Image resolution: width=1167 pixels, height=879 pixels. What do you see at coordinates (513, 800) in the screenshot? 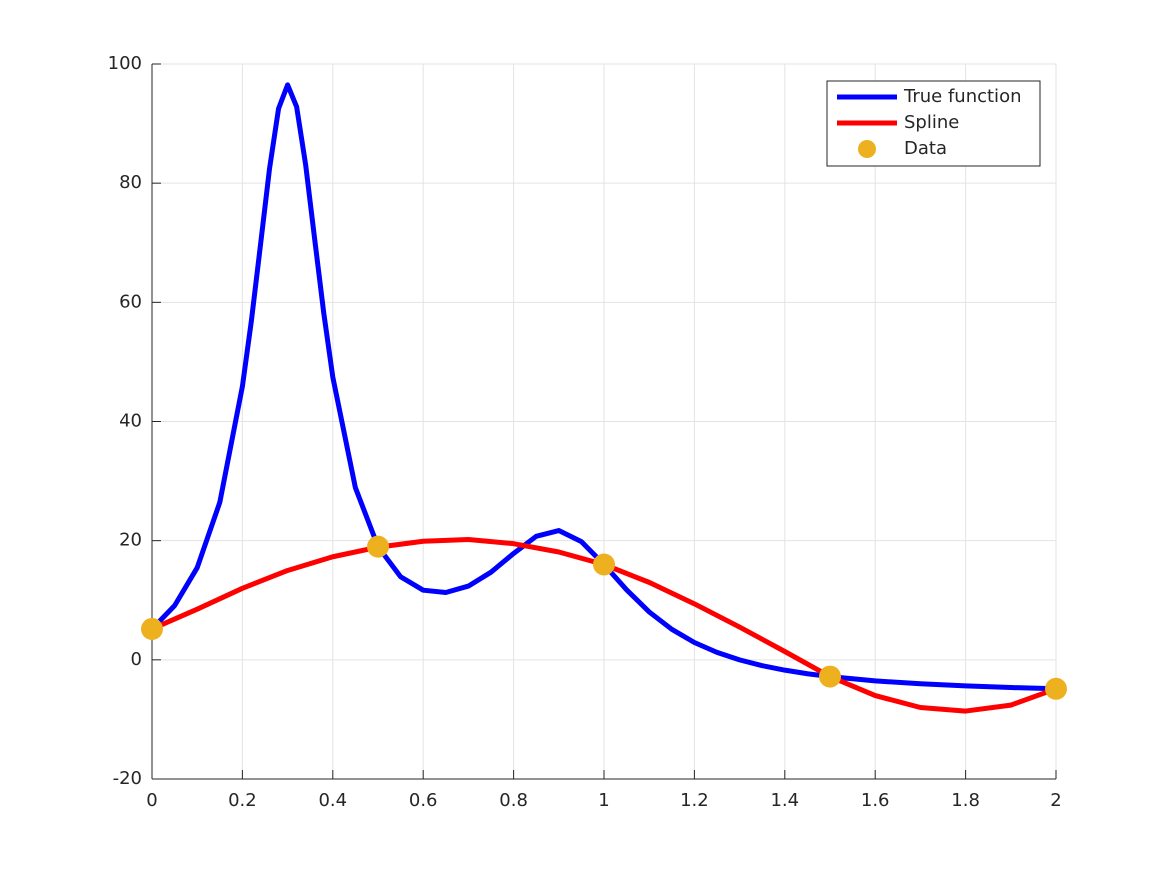
I see `x-tick-label: 0.8` at bounding box center [513, 800].